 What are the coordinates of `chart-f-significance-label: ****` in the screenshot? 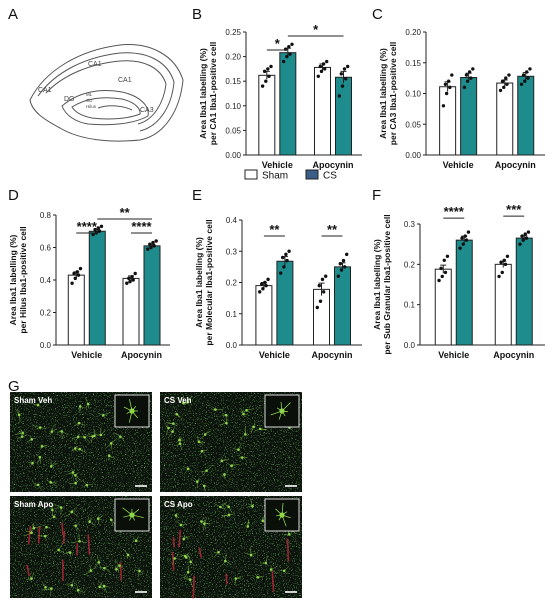 It's located at (454, 211).